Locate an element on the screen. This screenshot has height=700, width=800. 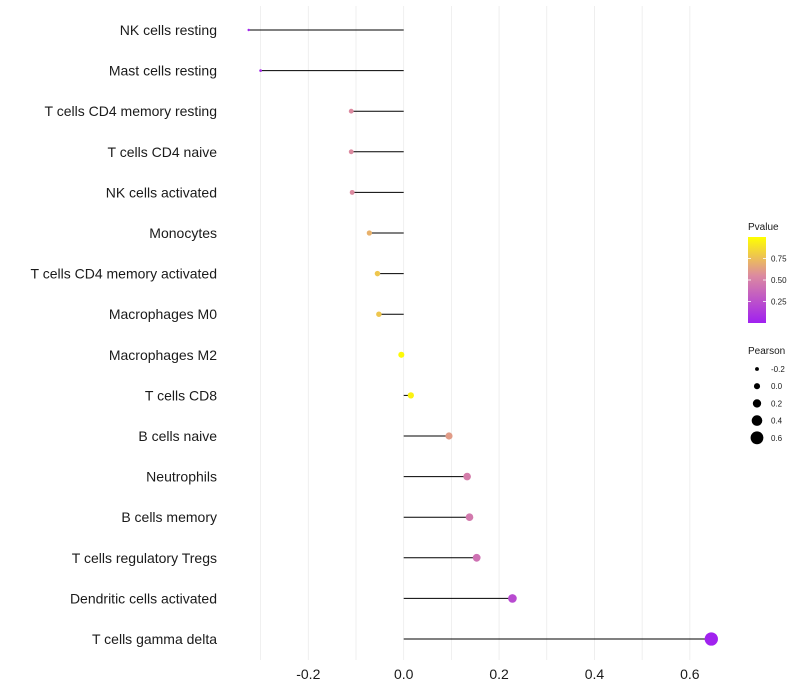
category-label: NK cells activated is located at coordinates (161, 192).